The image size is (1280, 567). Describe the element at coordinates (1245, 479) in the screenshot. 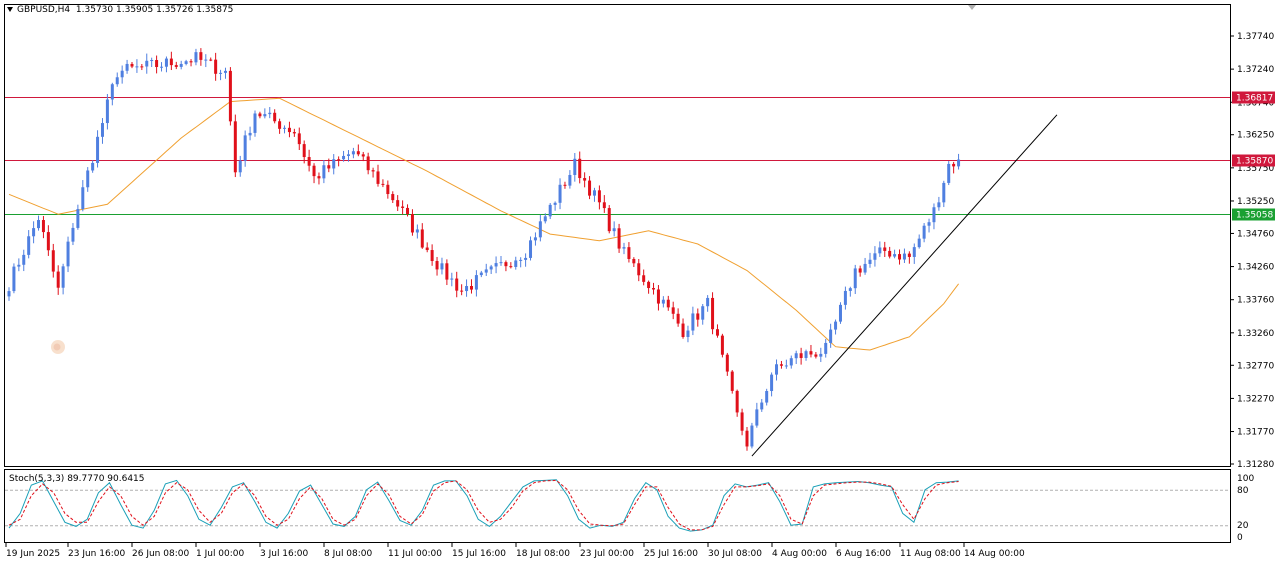

I see `stoch-axis-label: 100` at that location.